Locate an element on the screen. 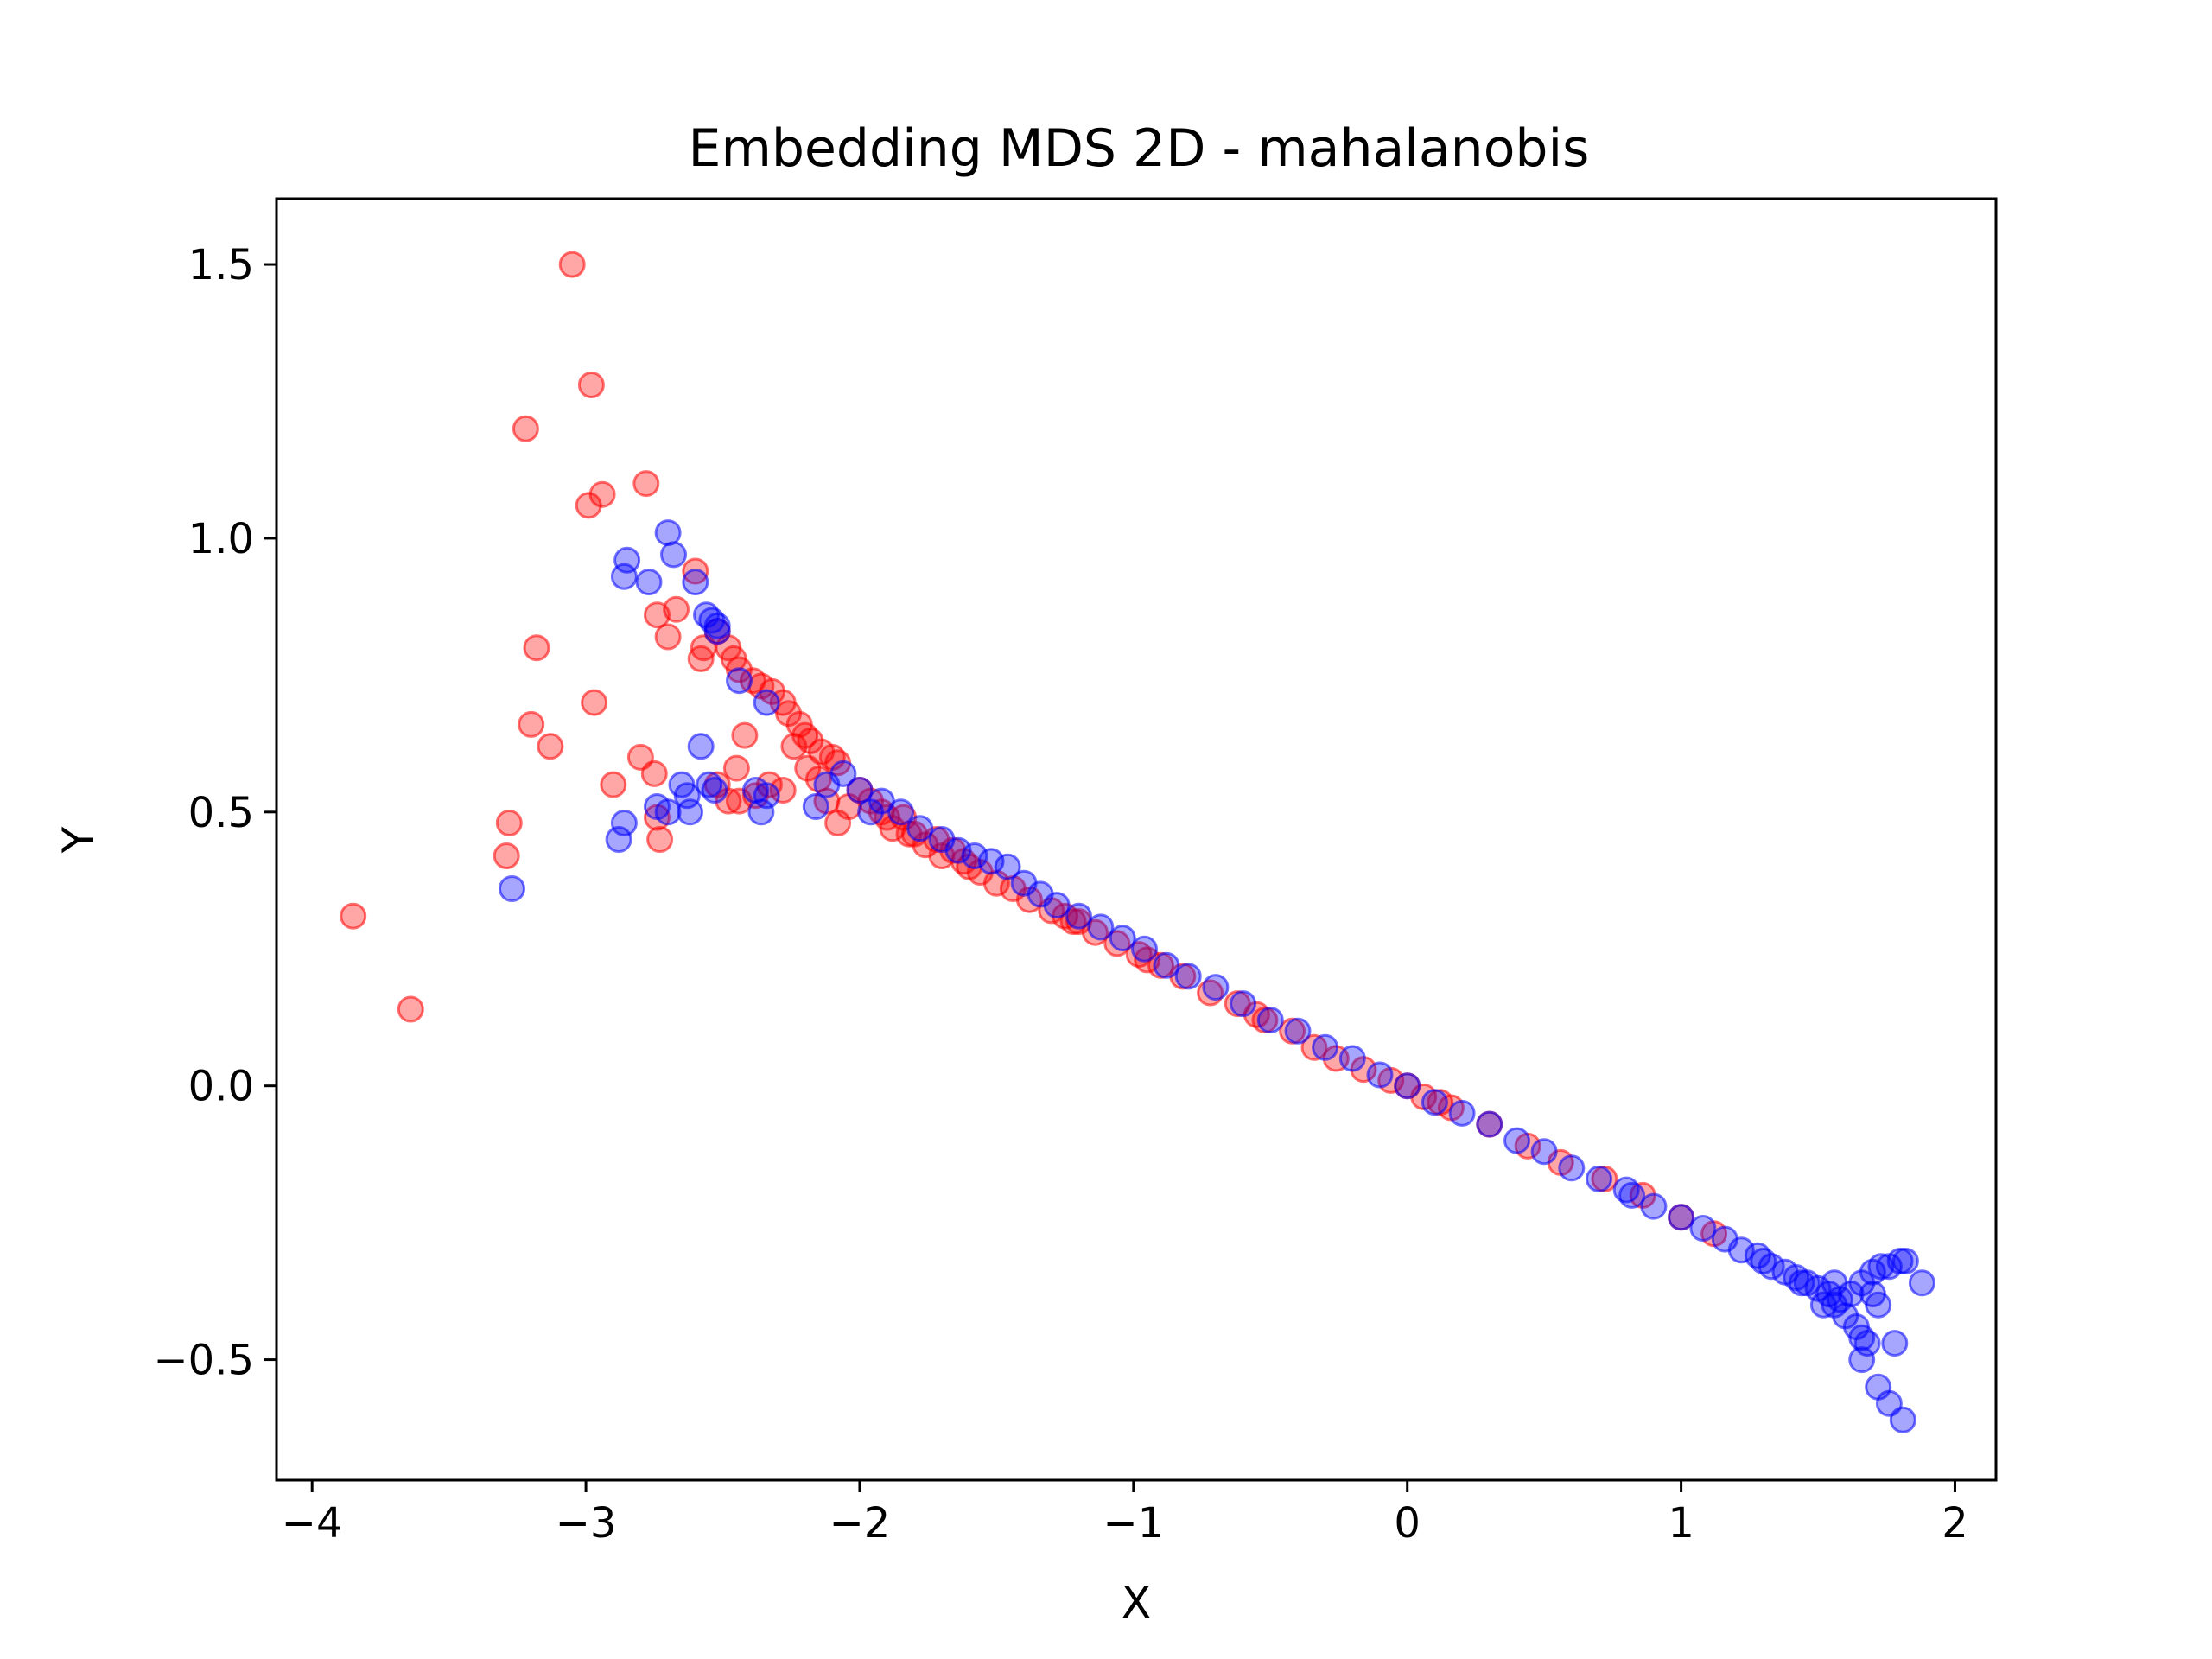  x-tick-label: 0 is located at coordinates (1407, 1523).